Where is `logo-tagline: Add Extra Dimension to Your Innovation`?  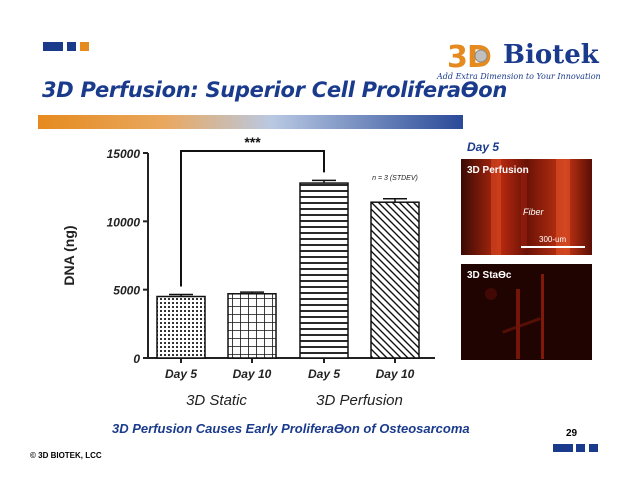 logo-tagline: Add Extra Dimension to Your Innovation is located at coordinates (519, 76).